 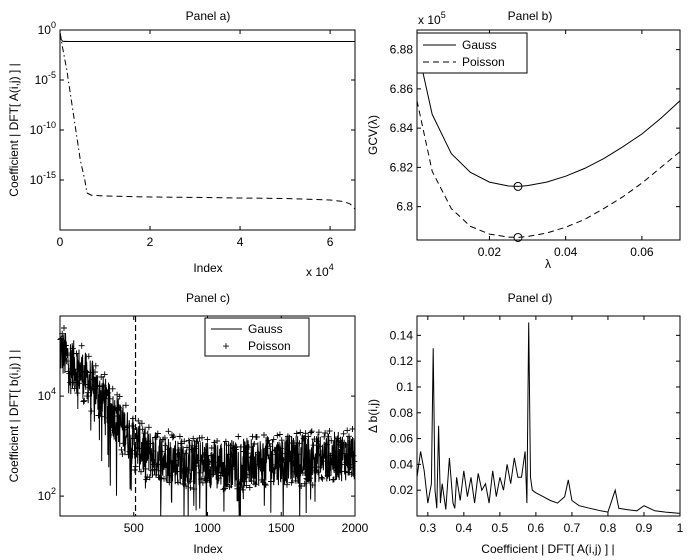 What do you see at coordinates (134, 528) in the screenshot?
I see `panel-c-xtick-label: 500` at bounding box center [134, 528].